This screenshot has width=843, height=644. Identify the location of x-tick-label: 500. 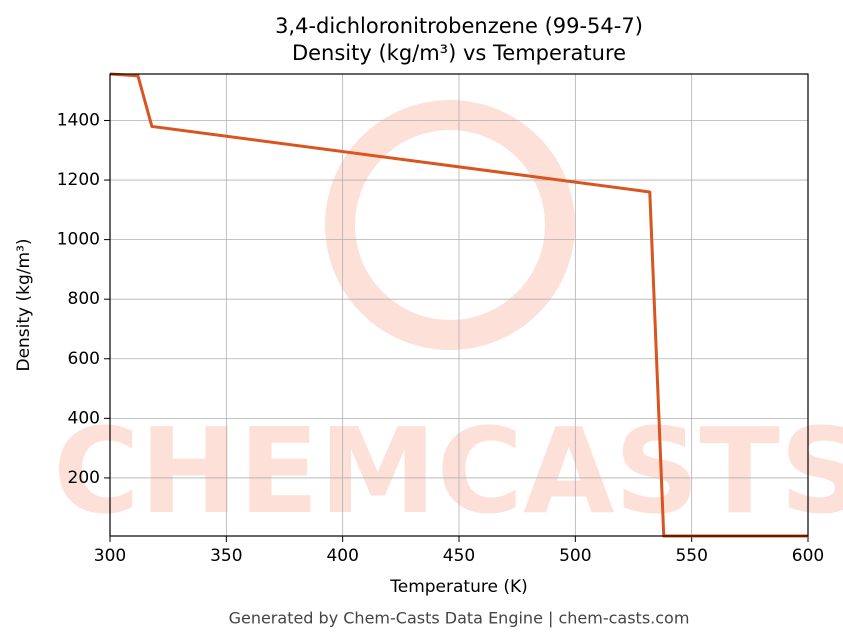
(575, 556).